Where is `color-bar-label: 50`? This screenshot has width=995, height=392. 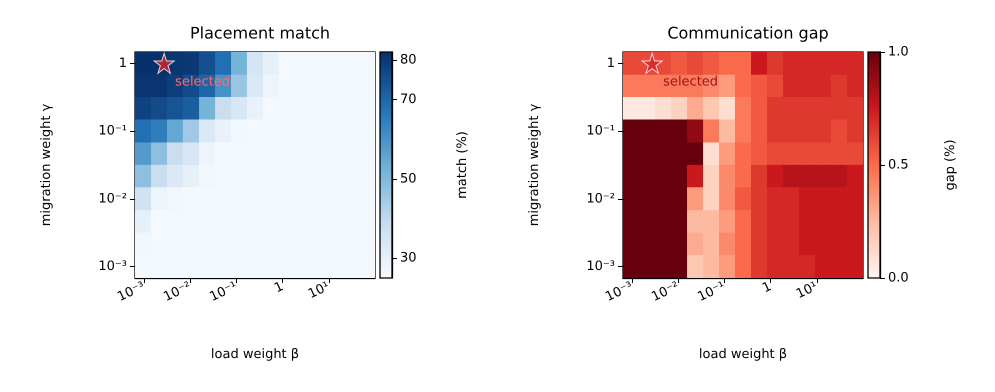 color-bar-label: 50 is located at coordinates (408, 178).